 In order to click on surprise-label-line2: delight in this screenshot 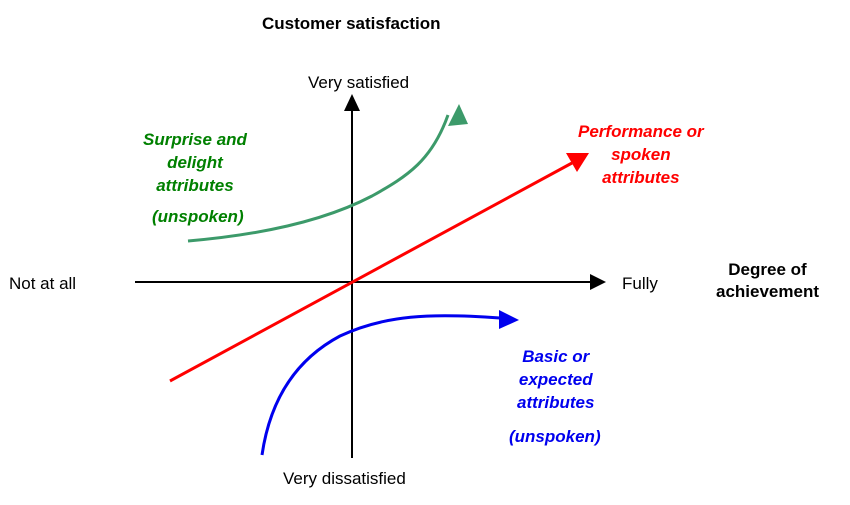, I will do `click(195, 162)`.